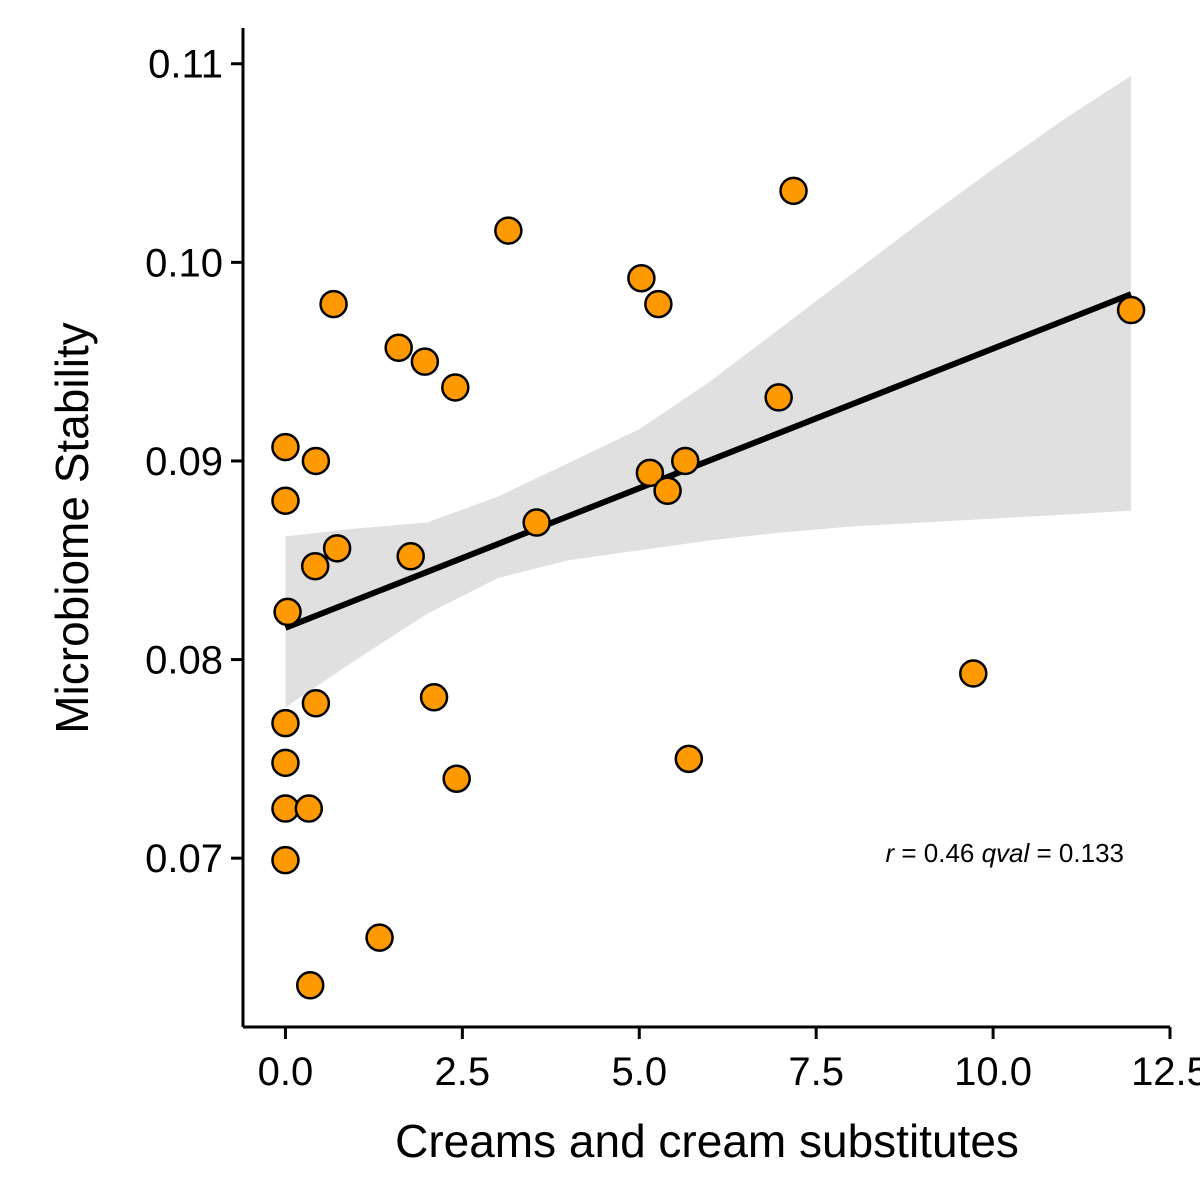  I want to click on x-tick-label: 5.0, so click(639, 1072).